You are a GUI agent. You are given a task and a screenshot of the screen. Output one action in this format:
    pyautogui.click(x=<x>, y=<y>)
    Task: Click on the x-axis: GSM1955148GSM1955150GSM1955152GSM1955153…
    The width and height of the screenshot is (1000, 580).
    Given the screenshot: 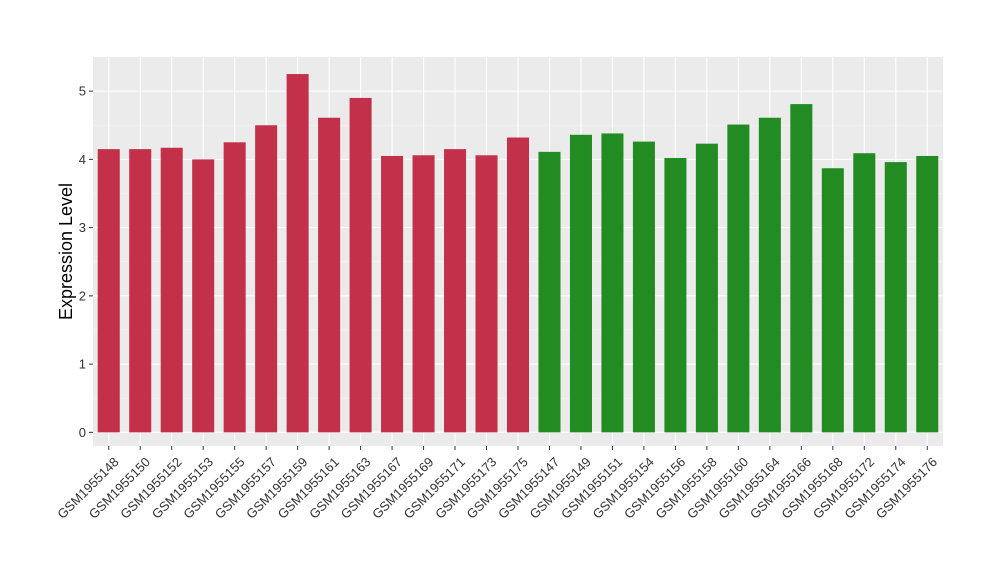 What is the action you would take?
    pyautogui.click(x=497, y=484)
    